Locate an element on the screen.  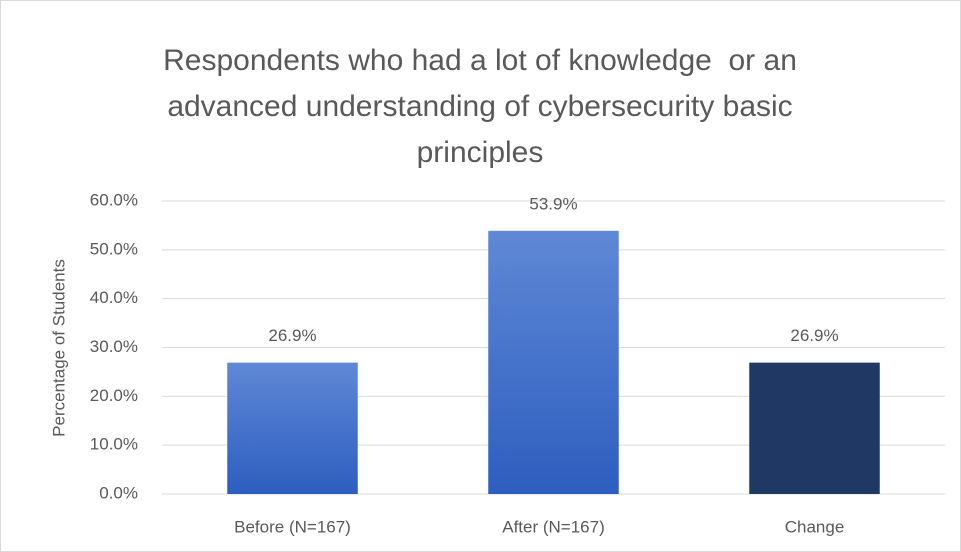
y-tick-label: 10.0% is located at coordinates (114, 444).